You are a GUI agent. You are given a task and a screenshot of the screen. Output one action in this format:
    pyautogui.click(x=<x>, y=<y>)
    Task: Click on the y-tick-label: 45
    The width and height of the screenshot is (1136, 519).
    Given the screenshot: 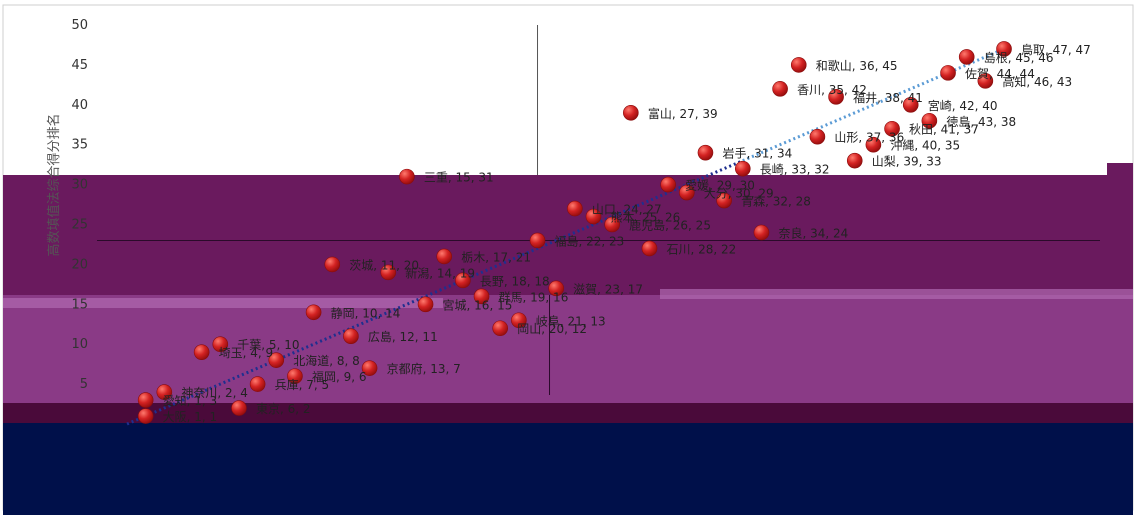 What is the action you would take?
    pyautogui.click(x=79, y=65)
    